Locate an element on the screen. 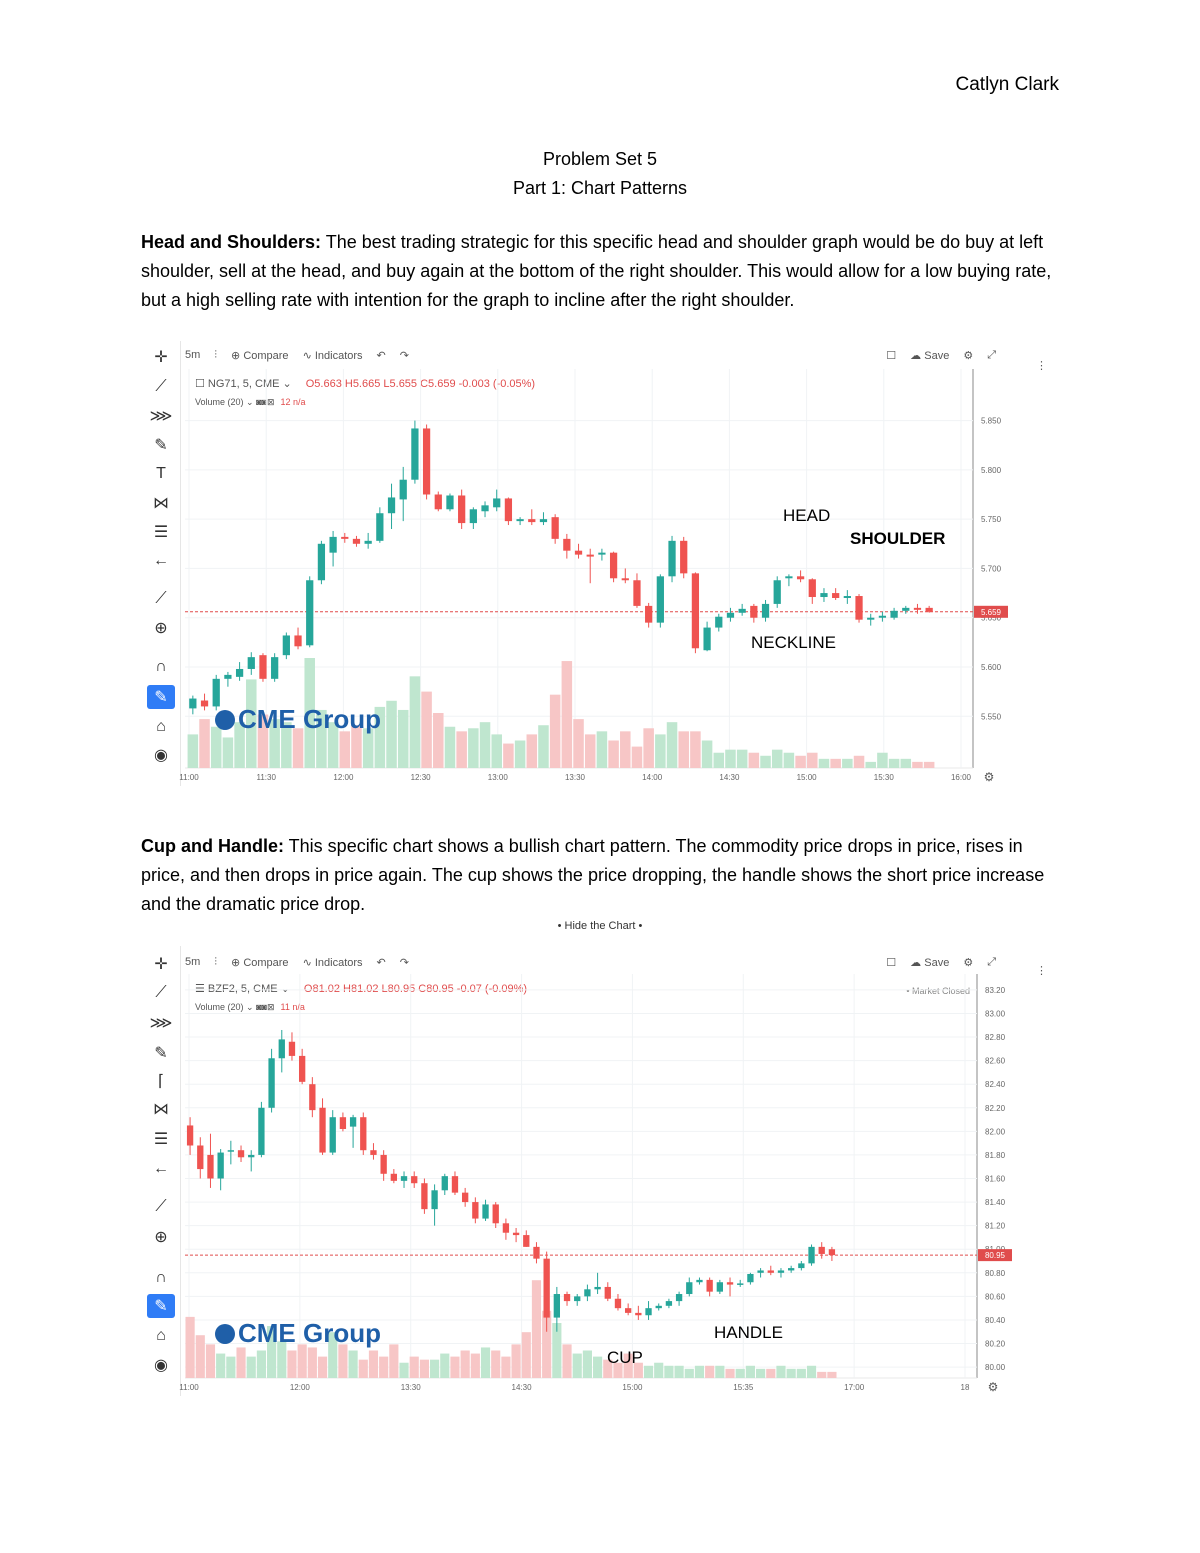 The image size is (1200, 1553). volume-value: 12 n/a is located at coordinates (293, 402).